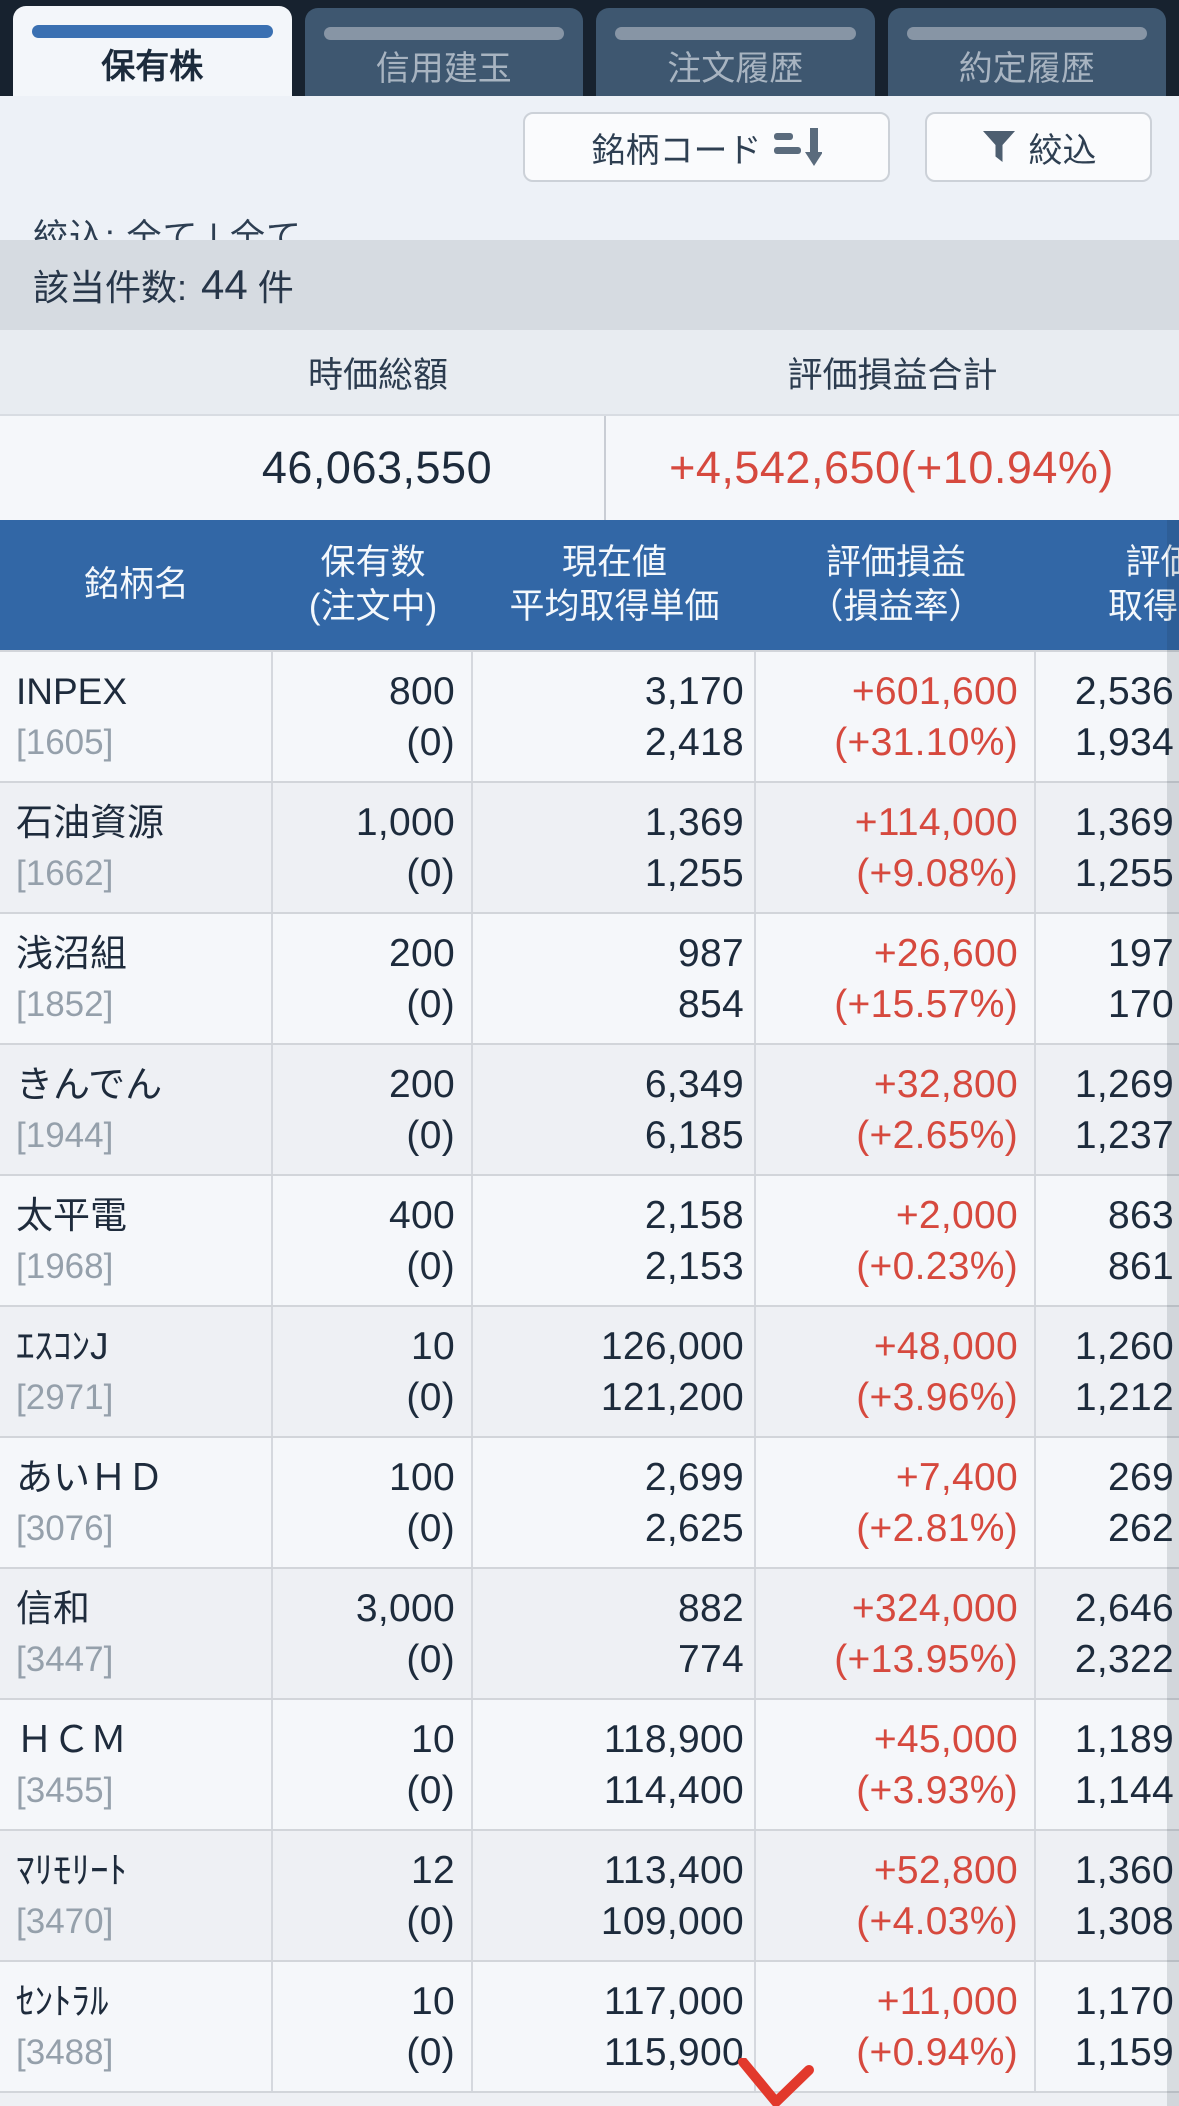  What do you see at coordinates (589, 285) in the screenshot?
I see `result-count-band: 該当件数: 44 件` at bounding box center [589, 285].